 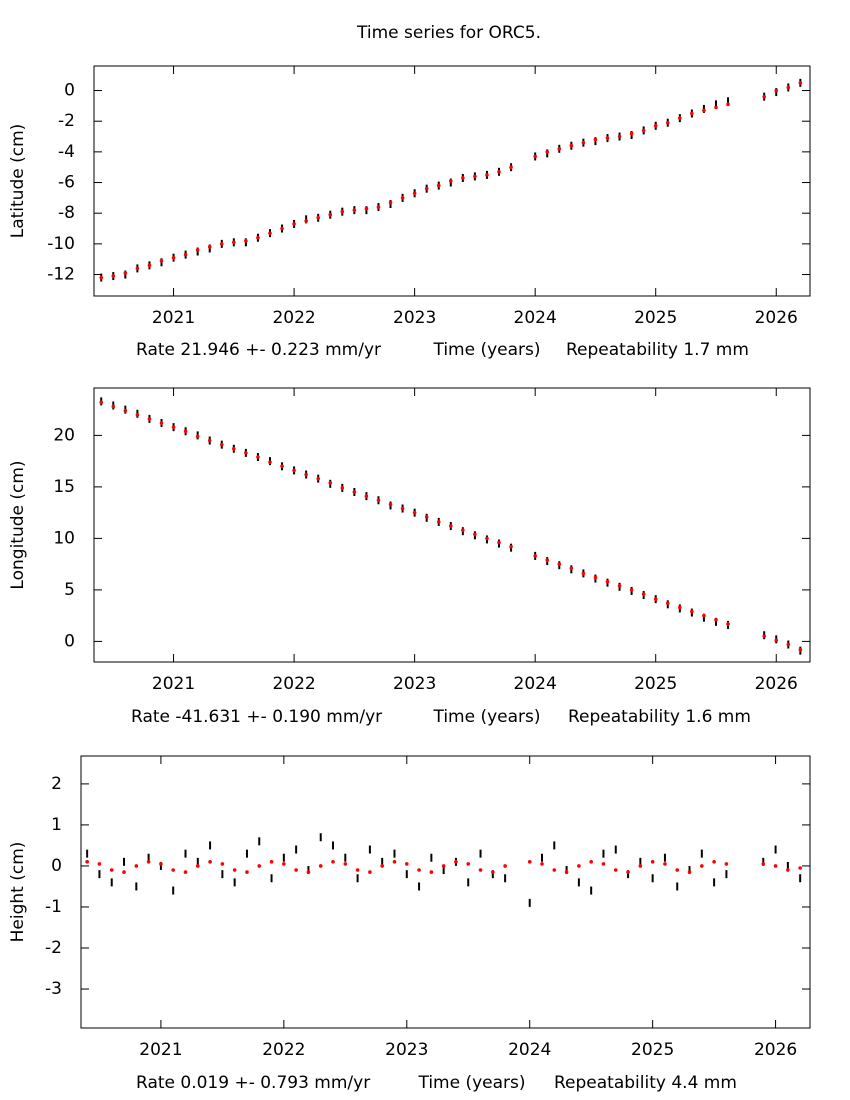 I want to click on chart-title: Time series for ORC5., so click(x=448, y=33).